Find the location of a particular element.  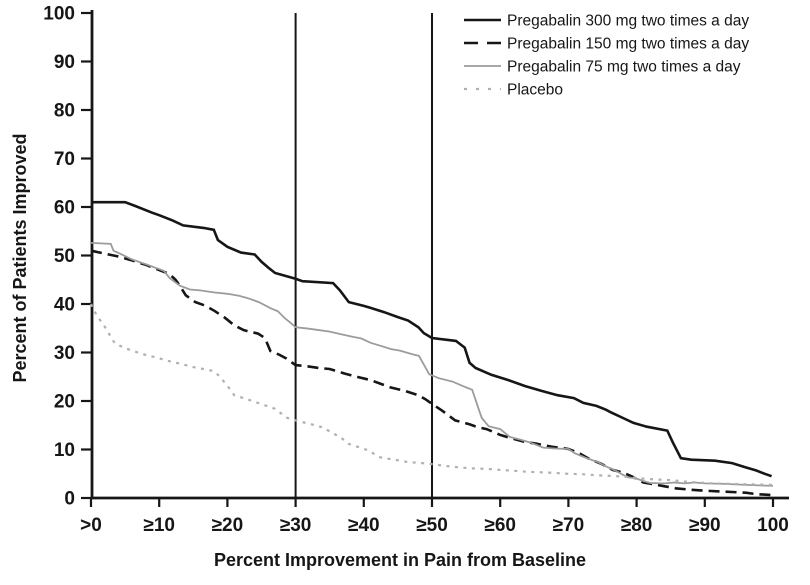

x-tick-label: ≥70 is located at coordinates (569, 525).